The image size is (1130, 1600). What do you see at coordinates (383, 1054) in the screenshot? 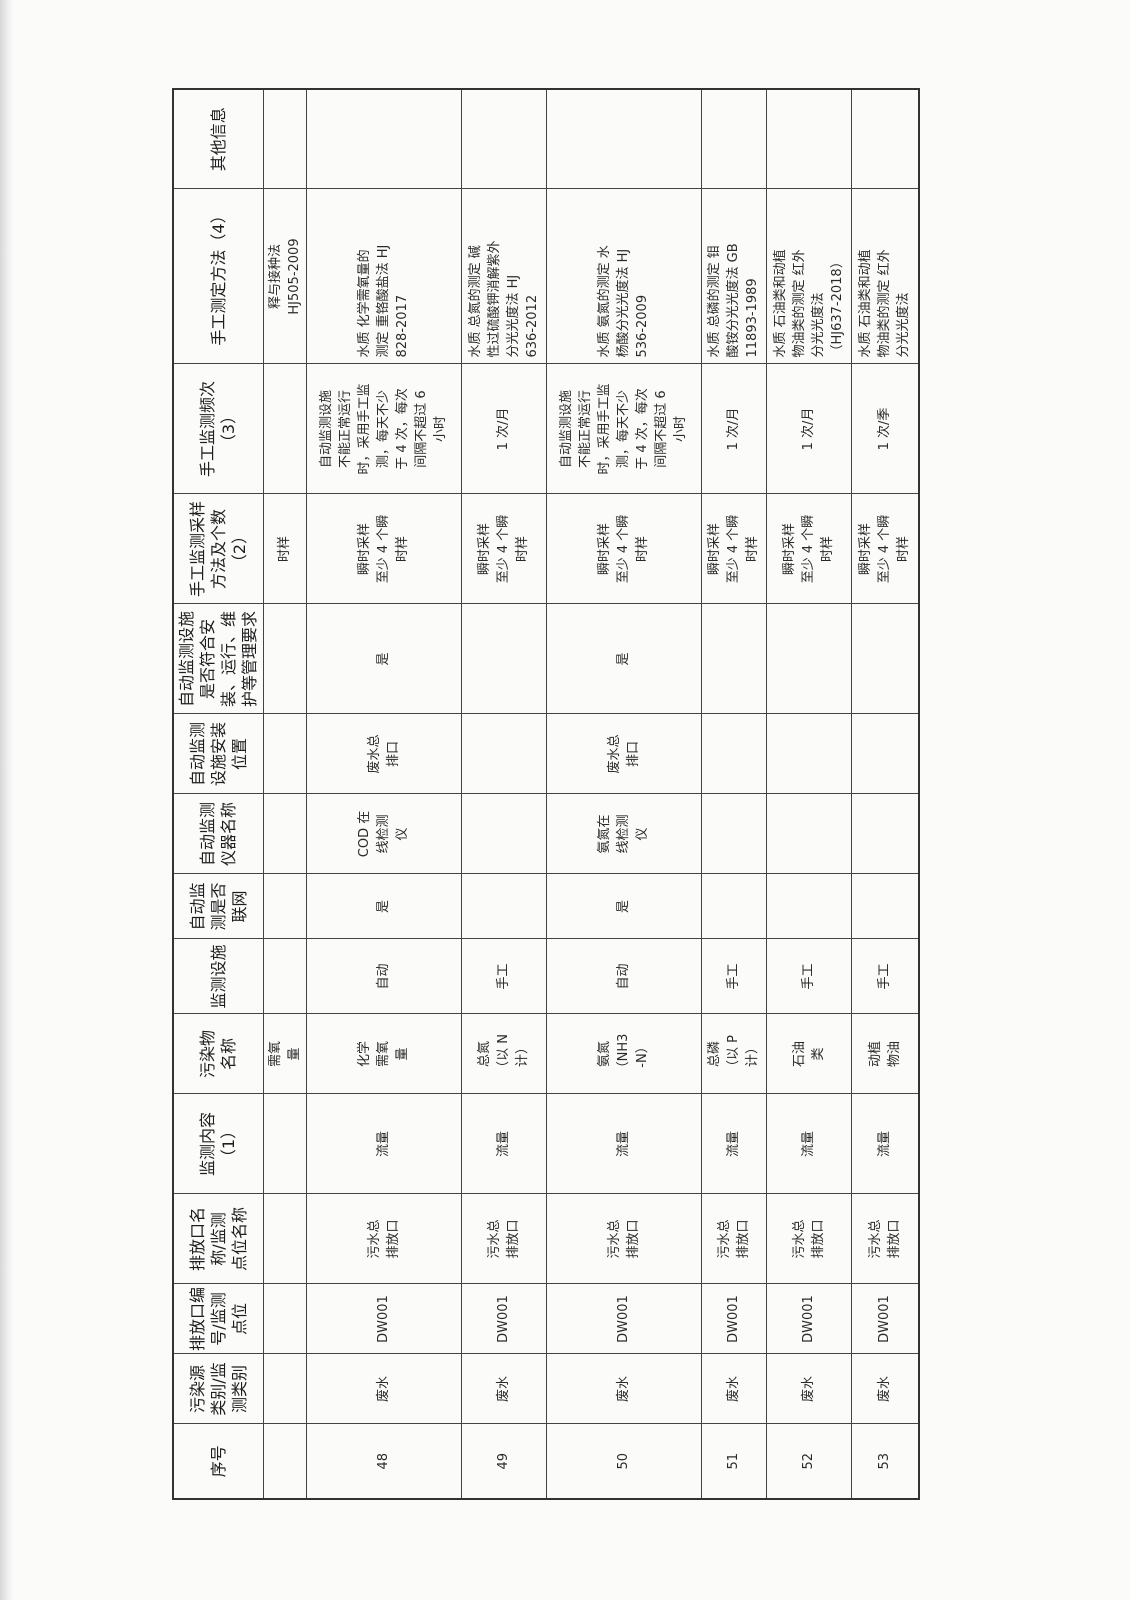
I see `cell-pollutant: 化学 需氧 量` at bounding box center [383, 1054].